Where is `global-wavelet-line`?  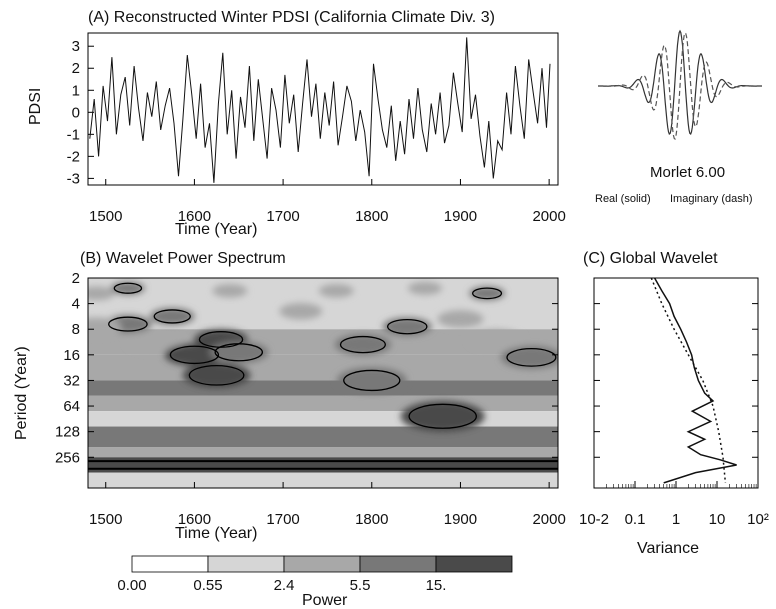
global-wavelet-line is located at coordinates (695, 380).